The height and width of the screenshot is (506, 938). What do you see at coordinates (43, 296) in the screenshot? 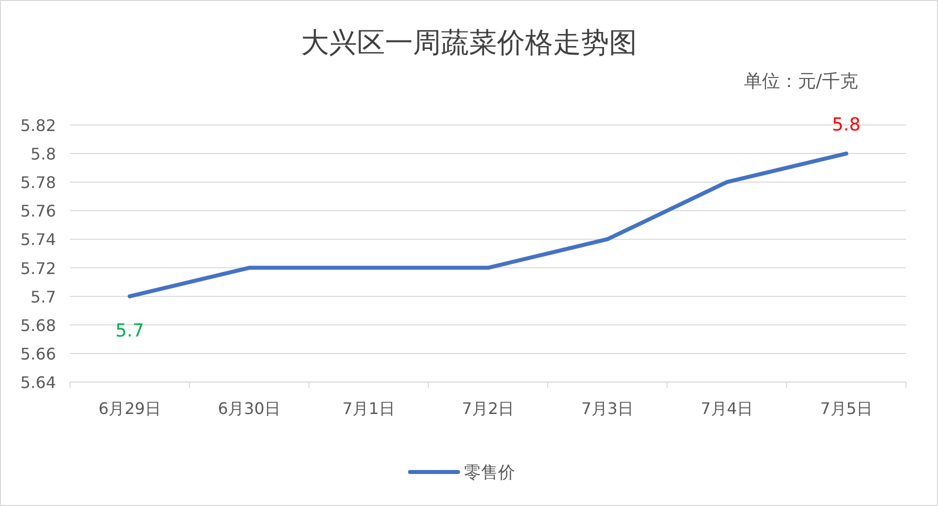
I see `y-tick-label: 5.7` at bounding box center [43, 296].